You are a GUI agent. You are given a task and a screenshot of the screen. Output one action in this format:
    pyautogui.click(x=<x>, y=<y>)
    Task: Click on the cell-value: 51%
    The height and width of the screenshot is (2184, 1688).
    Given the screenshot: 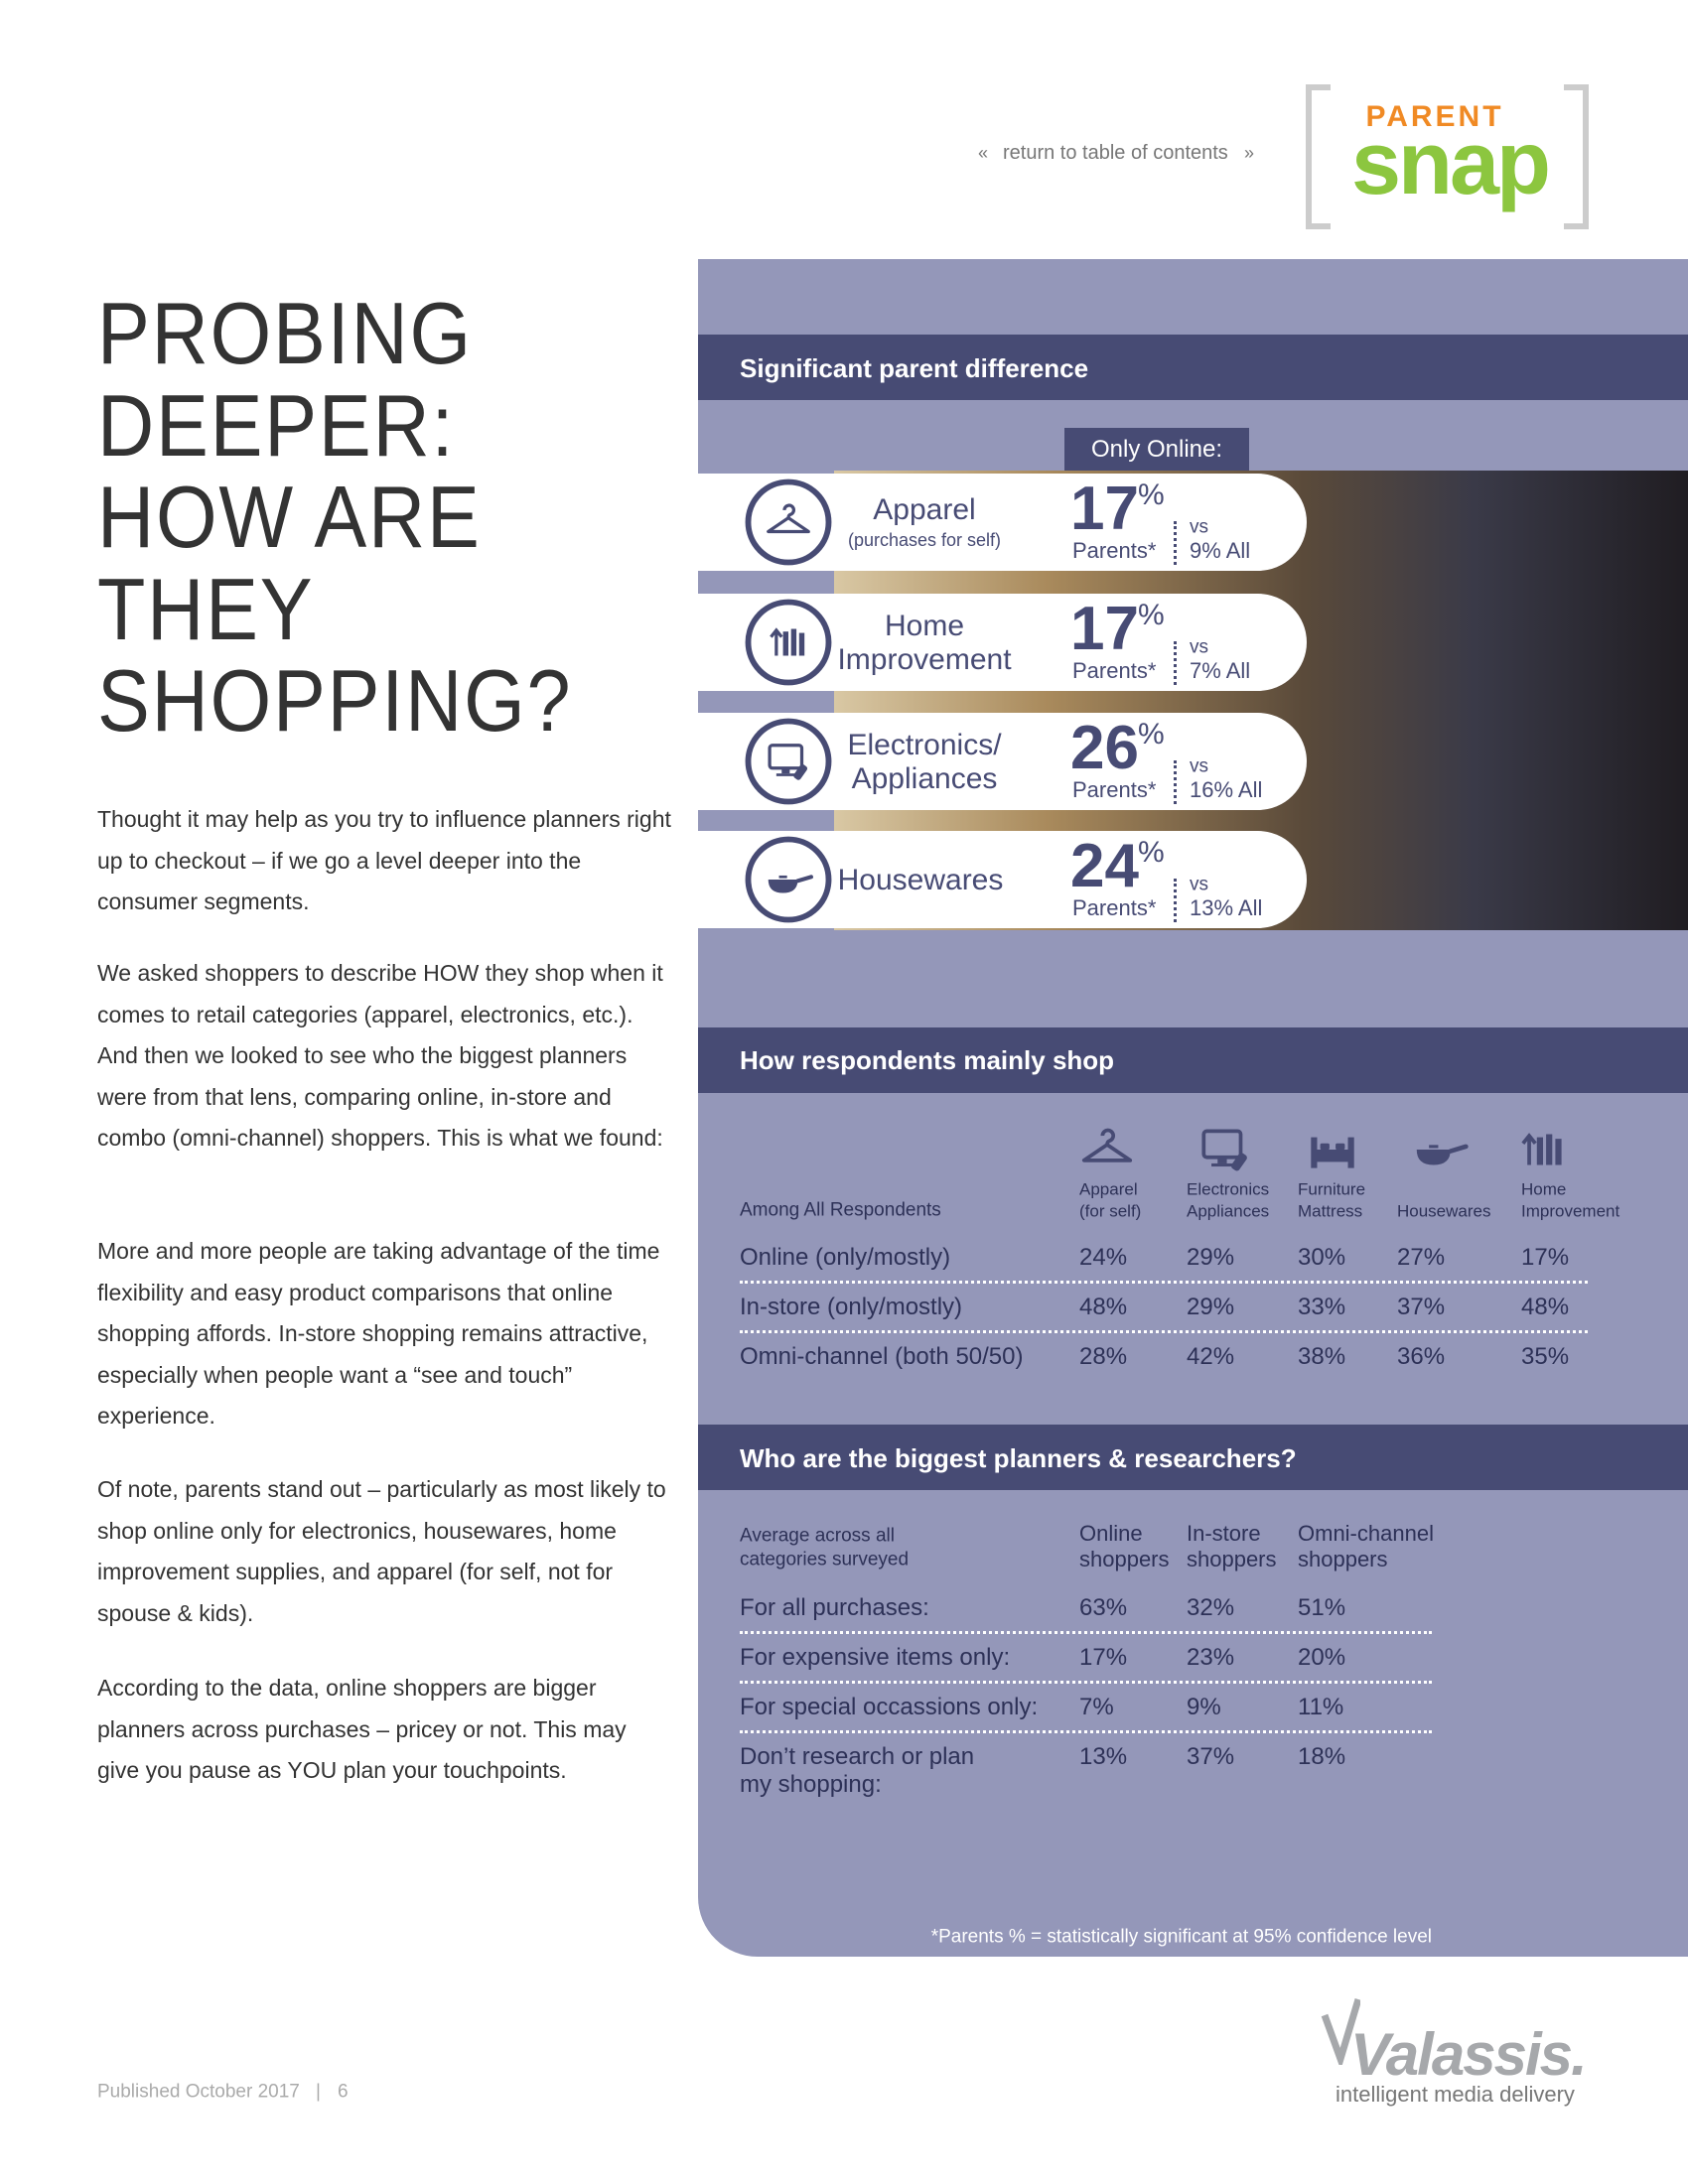 What is the action you would take?
    pyautogui.click(x=1322, y=1607)
    